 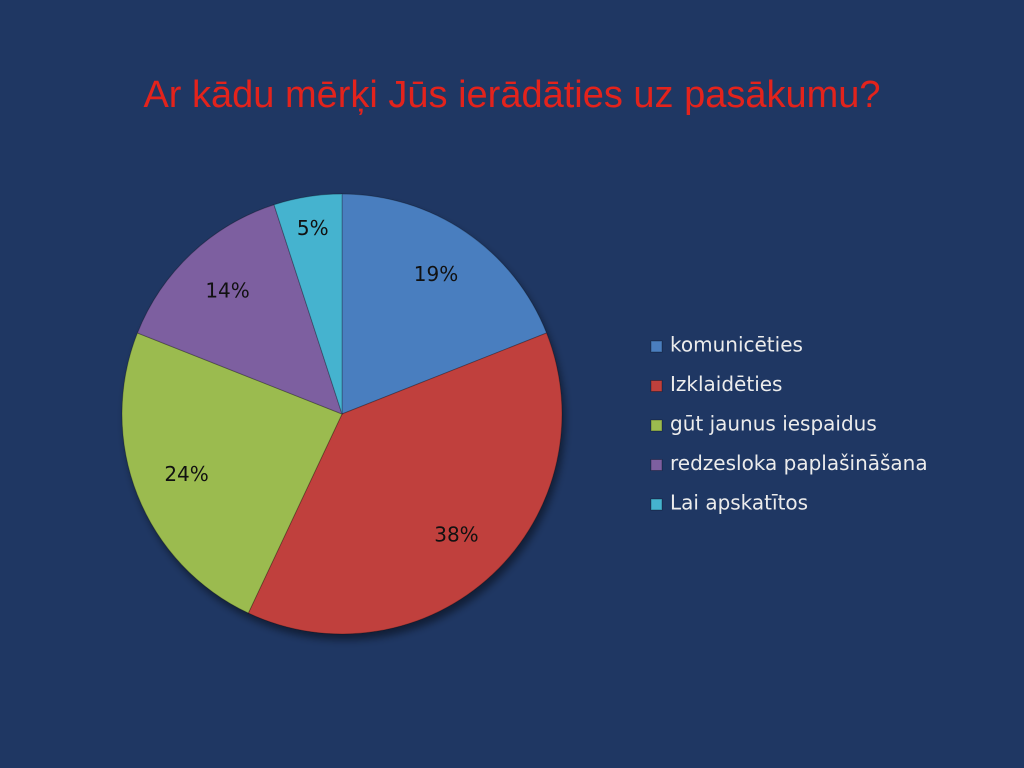 What do you see at coordinates (227, 291) in the screenshot?
I see `value-label: 14%` at bounding box center [227, 291].